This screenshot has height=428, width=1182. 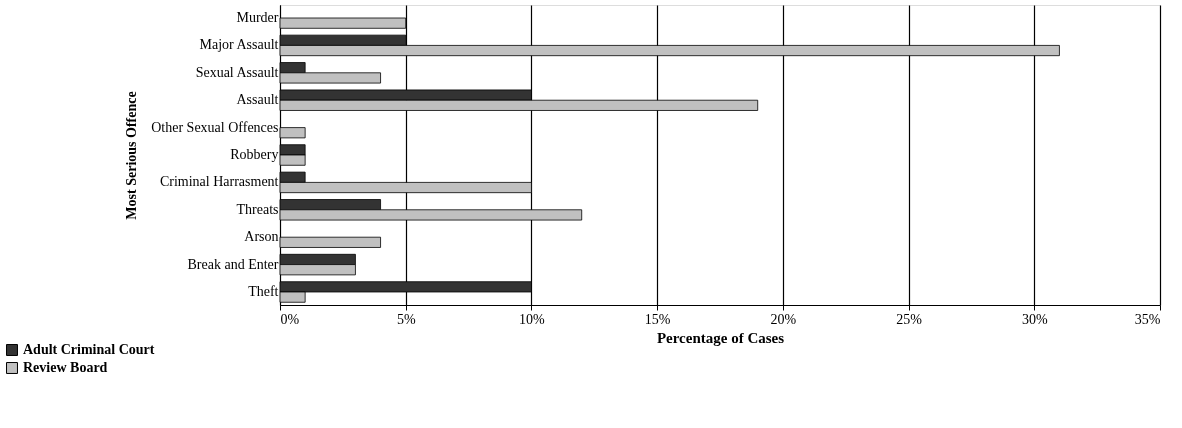 What do you see at coordinates (233, 264) in the screenshot?
I see `y-tick-label: Break and Enter` at bounding box center [233, 264].